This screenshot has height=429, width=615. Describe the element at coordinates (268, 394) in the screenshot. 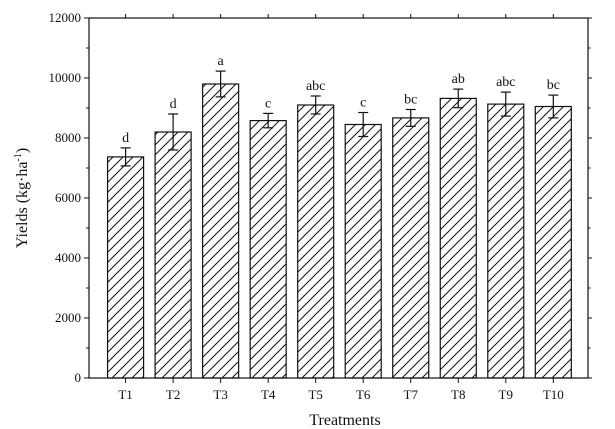

I see `x-tick-label: T4` at that location.